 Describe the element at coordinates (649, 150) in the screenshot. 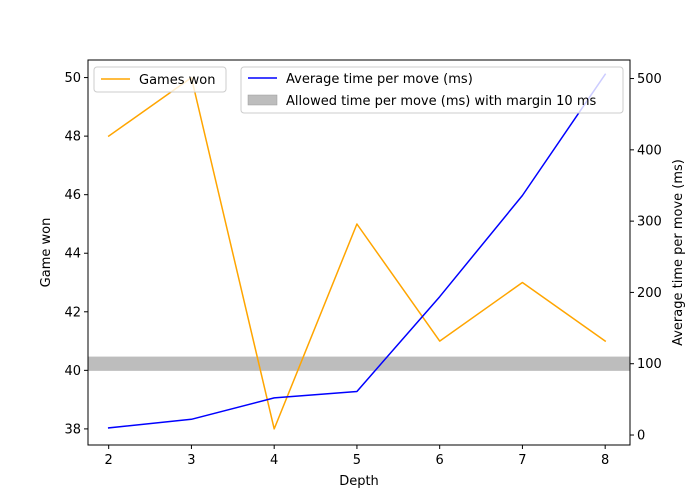

I see `right-y-tick-label: 400` at that location.